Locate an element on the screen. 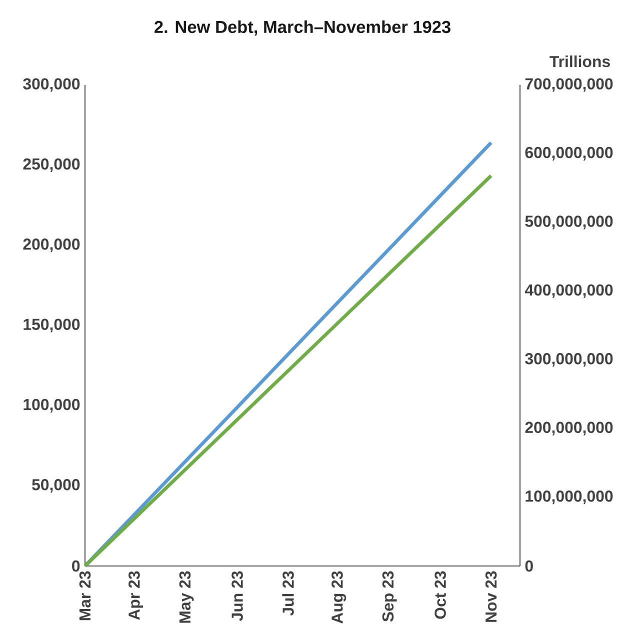  y2-tick-label: 300,000,000 is located at coordinates (569, 360).